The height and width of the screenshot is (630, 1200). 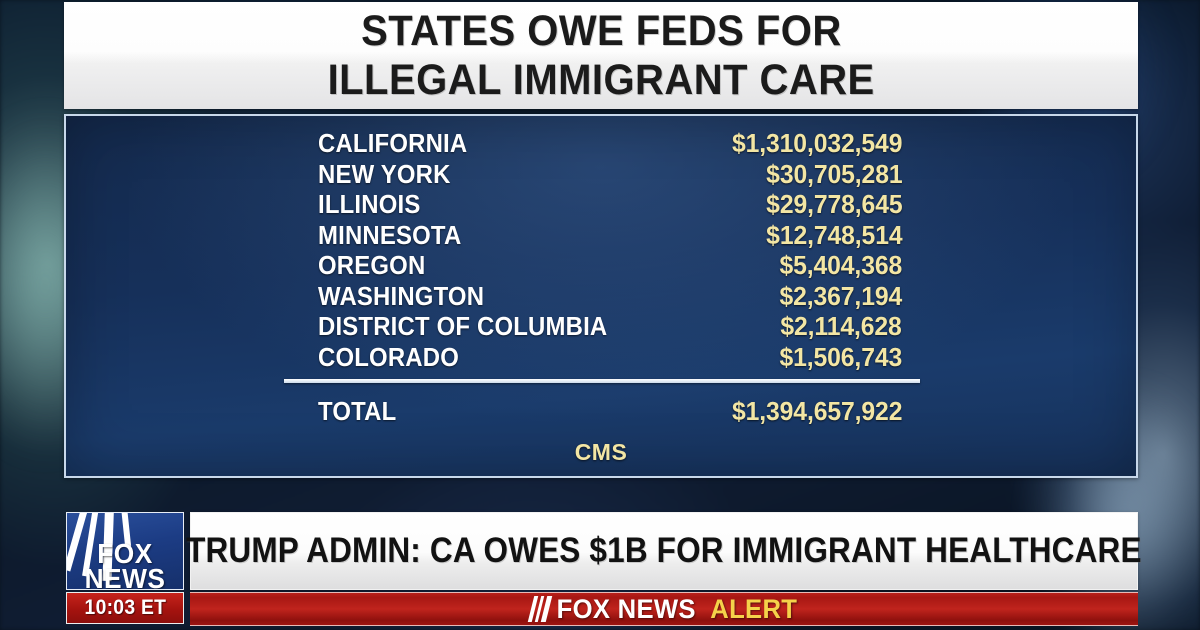 What do you see at coordinates (357, 411) in the screenshot?
I see `total-label: TOTAL` at bounding box center [357, 411].